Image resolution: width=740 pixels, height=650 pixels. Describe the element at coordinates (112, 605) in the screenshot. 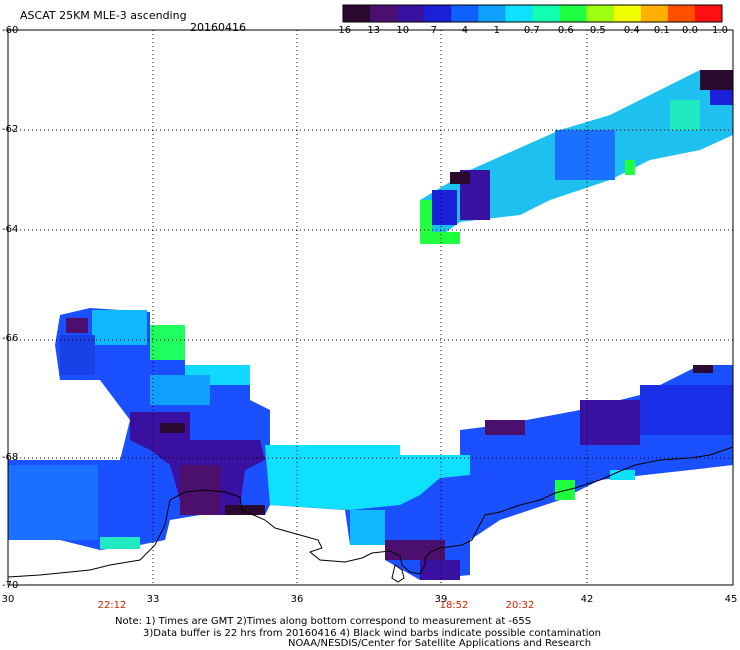

I see `time-label: 22:12` at that location.